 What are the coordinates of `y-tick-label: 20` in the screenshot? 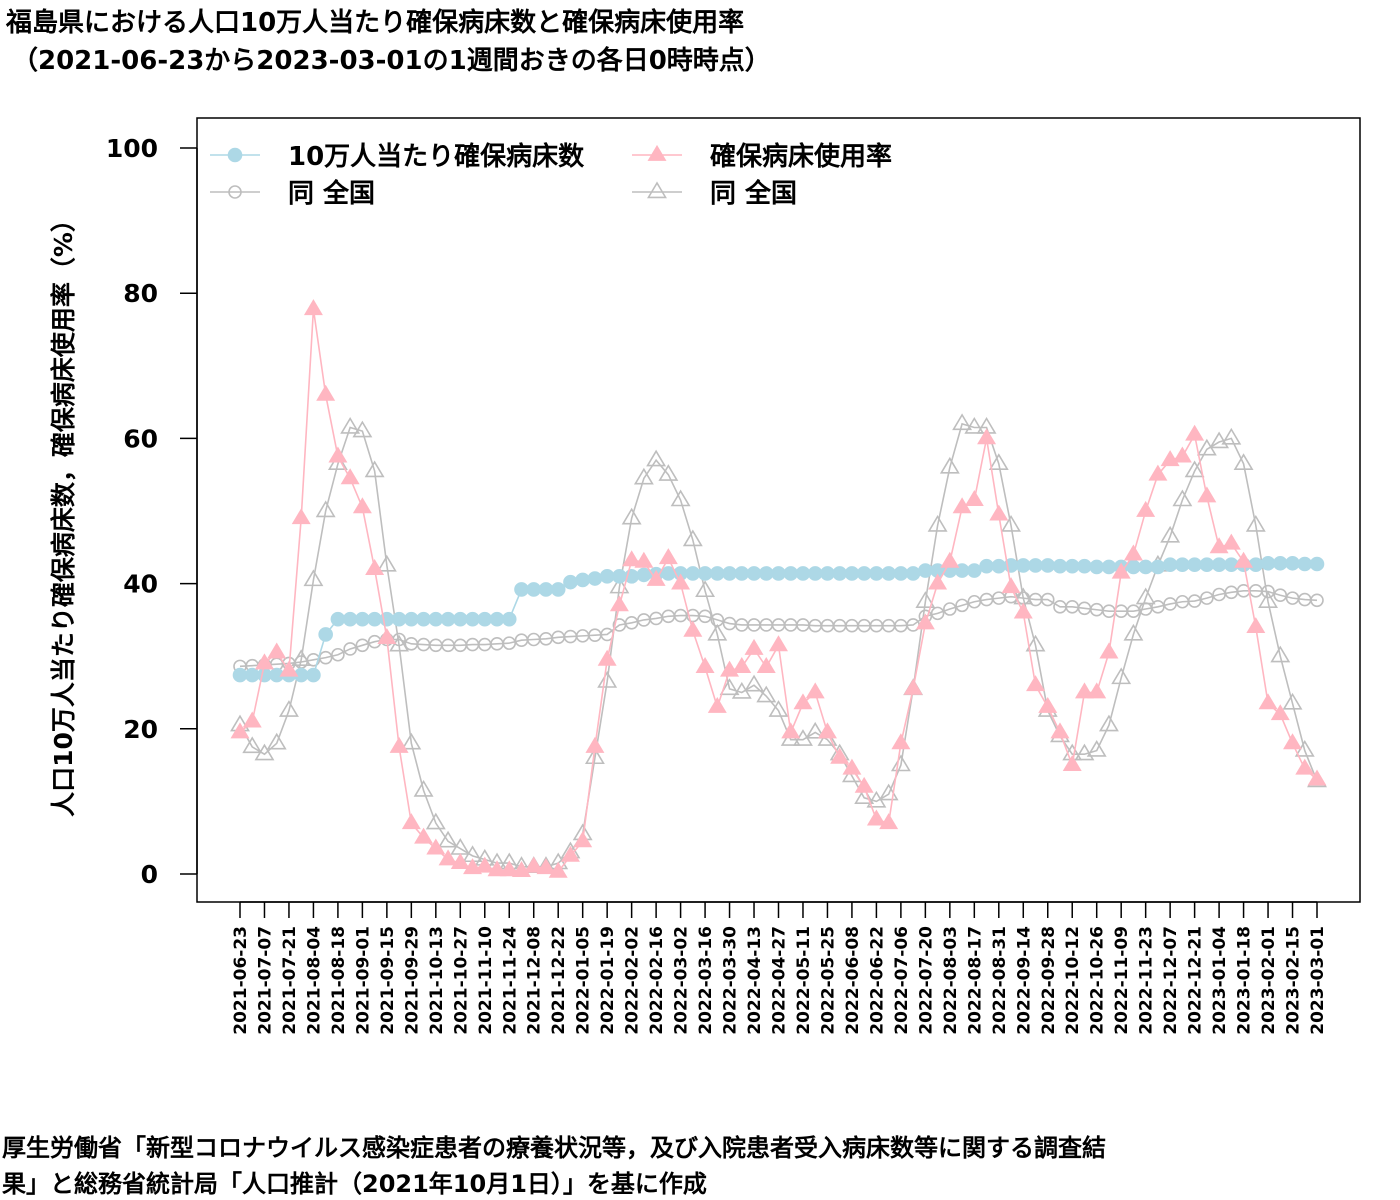 It's located at (140, 729).